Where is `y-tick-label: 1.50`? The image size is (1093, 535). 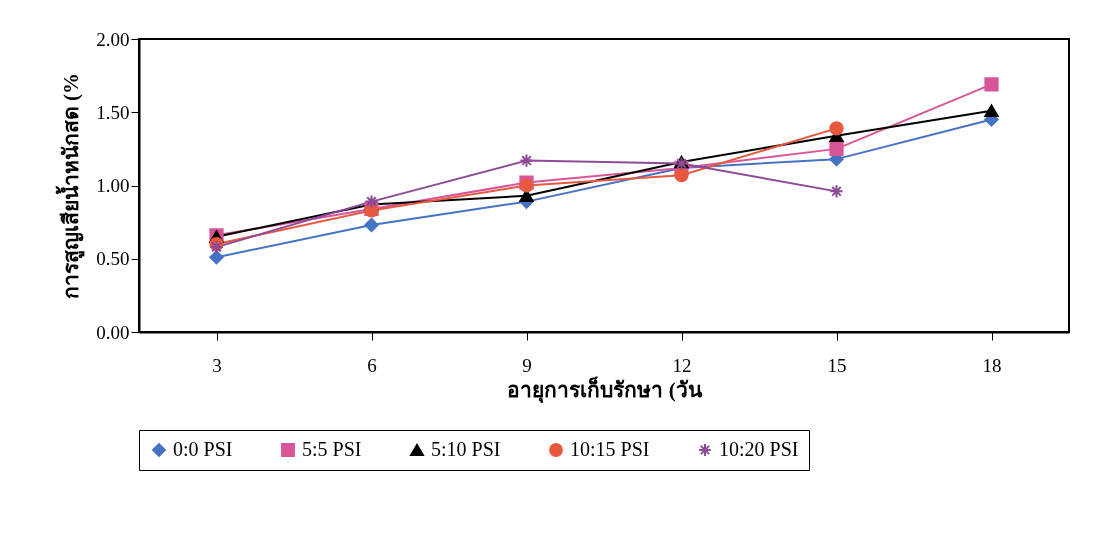 y-tick-label: 1.50 is located at coordinates (113, 112).